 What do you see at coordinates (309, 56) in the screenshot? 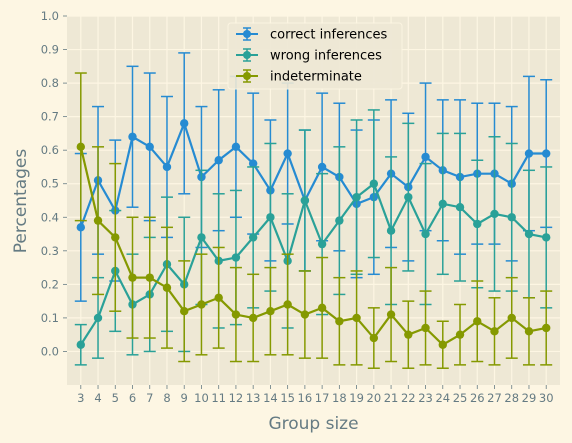
I see `legend-entry: wrong inferences` at bounding box center [309, 56].